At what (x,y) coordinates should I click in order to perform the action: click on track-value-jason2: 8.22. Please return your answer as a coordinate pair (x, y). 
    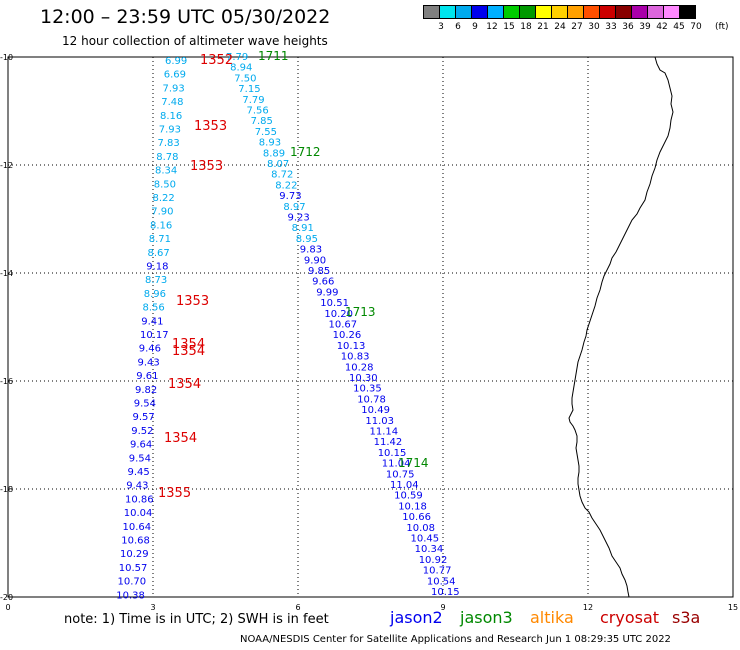
    Looking at the image, I should click on (286, 185).